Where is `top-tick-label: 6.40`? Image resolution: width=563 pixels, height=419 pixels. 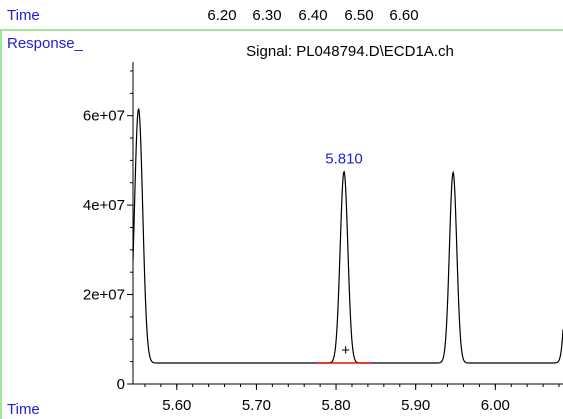
top-tick-label: 6.40 is located at coordinates (312, 15).